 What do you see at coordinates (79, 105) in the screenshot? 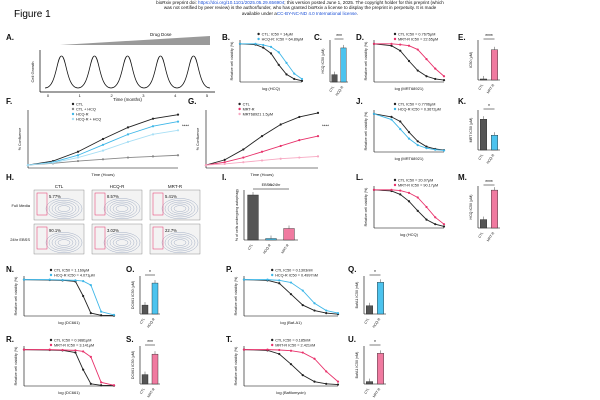
I see `panel-F-legend-entry: CTL` at bounding box center [79, 105].